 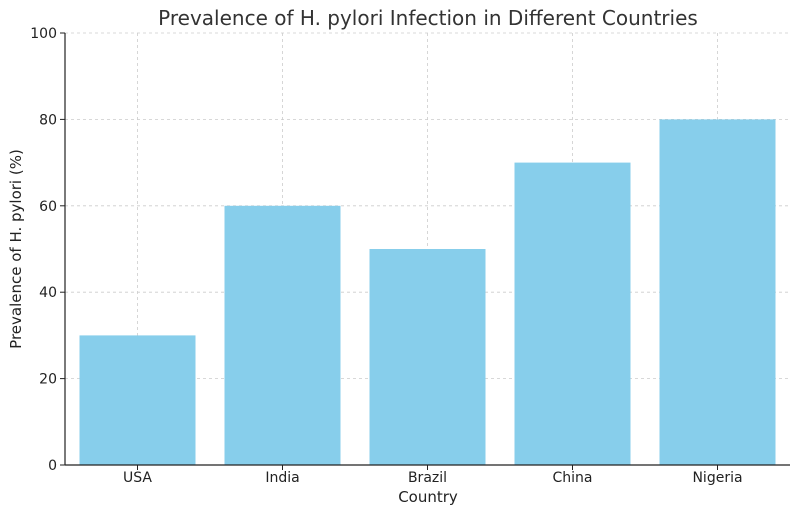 What do you see at coordinates (282, 478) in the screenshot?
I see `x-tick-label: India` at bounding box center [282, 478].